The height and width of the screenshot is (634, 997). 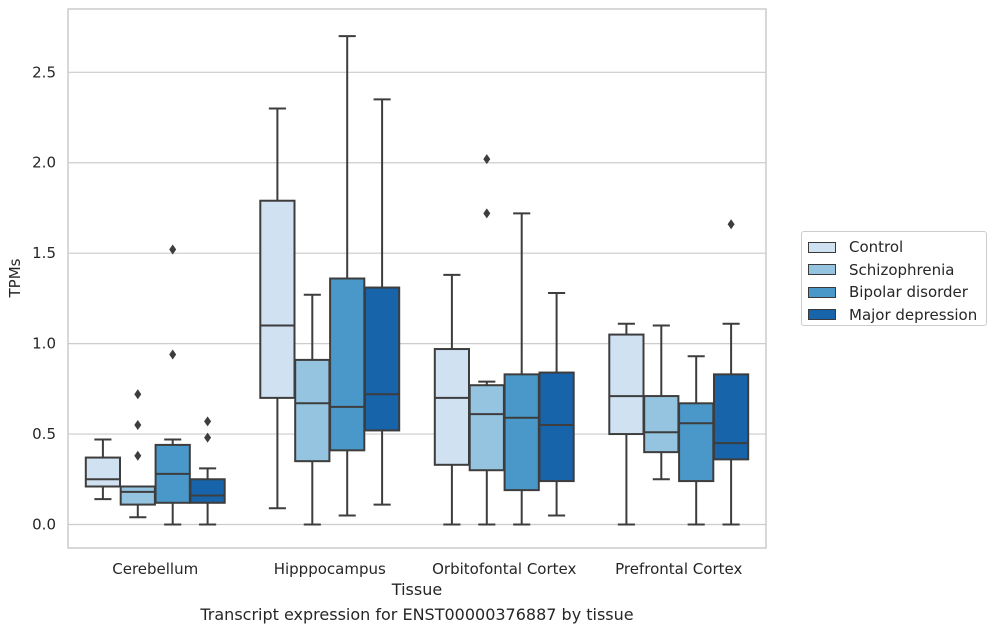 I want to click on x-axis-label: Tissue, so click(x=416, y=589).